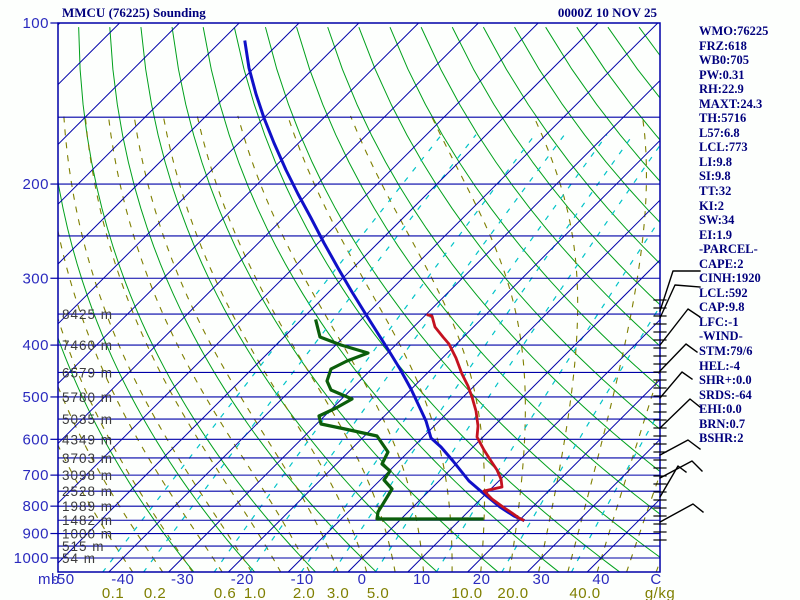  What do you see at coordinates (655, 579) in the screenshot?
I see `temp-unit-label: C` at bounding box center [655, 579].